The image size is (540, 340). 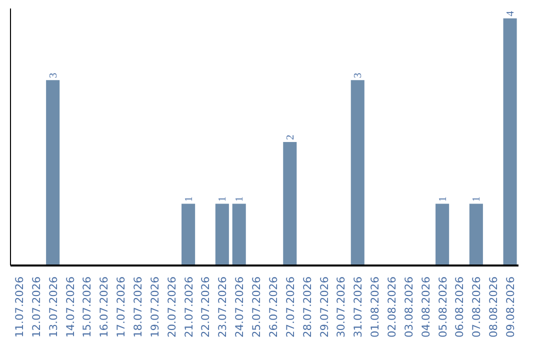 I want to click on data-label: 2, so click(x=290, y=137).